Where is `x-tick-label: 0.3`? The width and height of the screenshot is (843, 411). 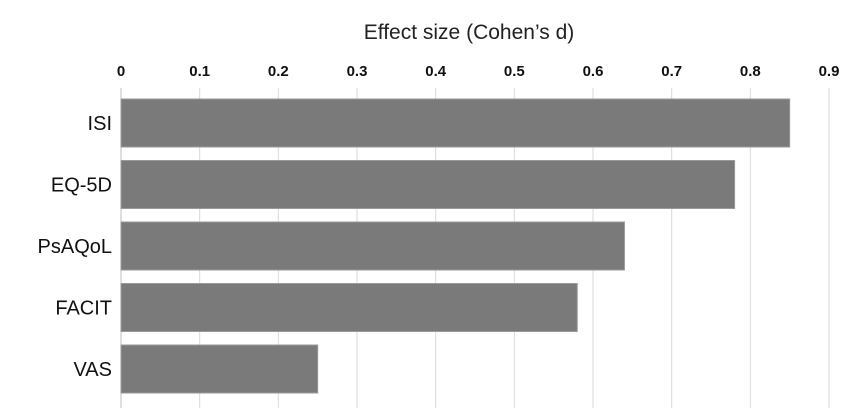
x-tick-label: 0.3 is located at coordinates (357, 71).